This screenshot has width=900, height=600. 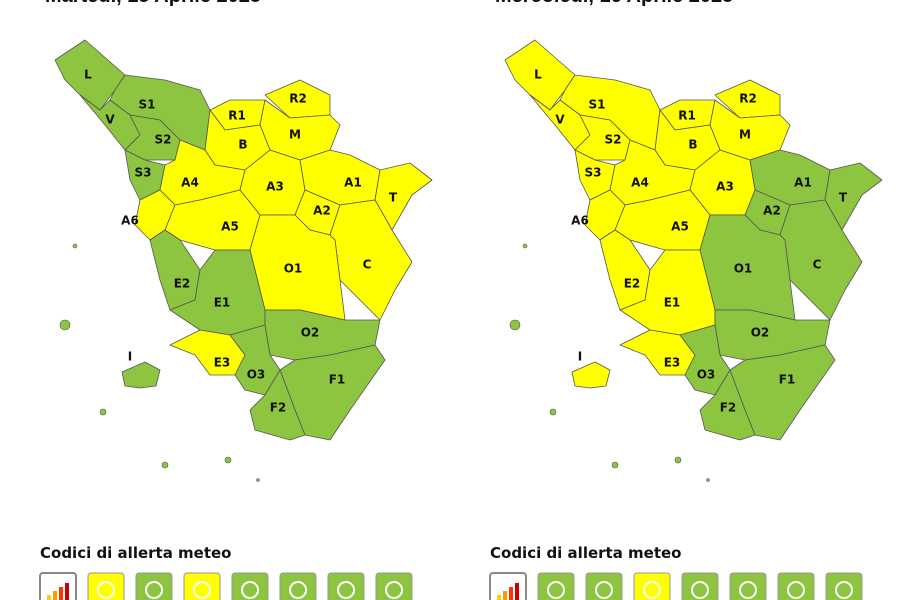 What do you see at coordinates (614, 3) in the screenshot?
I see `map-title: Mercoledì, 16 Aprile 2025` at bounding box center [614, 3].